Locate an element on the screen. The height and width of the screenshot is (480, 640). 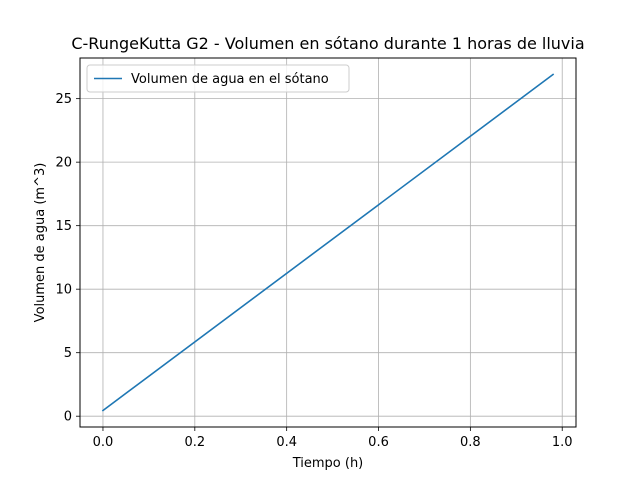
x-tick-label: 0.6 is located at coordinates (378, 442).